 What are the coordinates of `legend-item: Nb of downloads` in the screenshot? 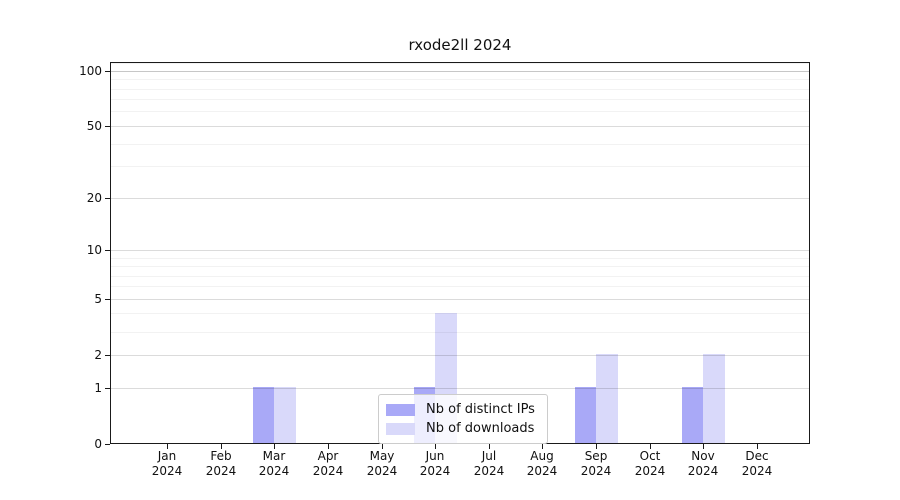 It's located at (462, 428).